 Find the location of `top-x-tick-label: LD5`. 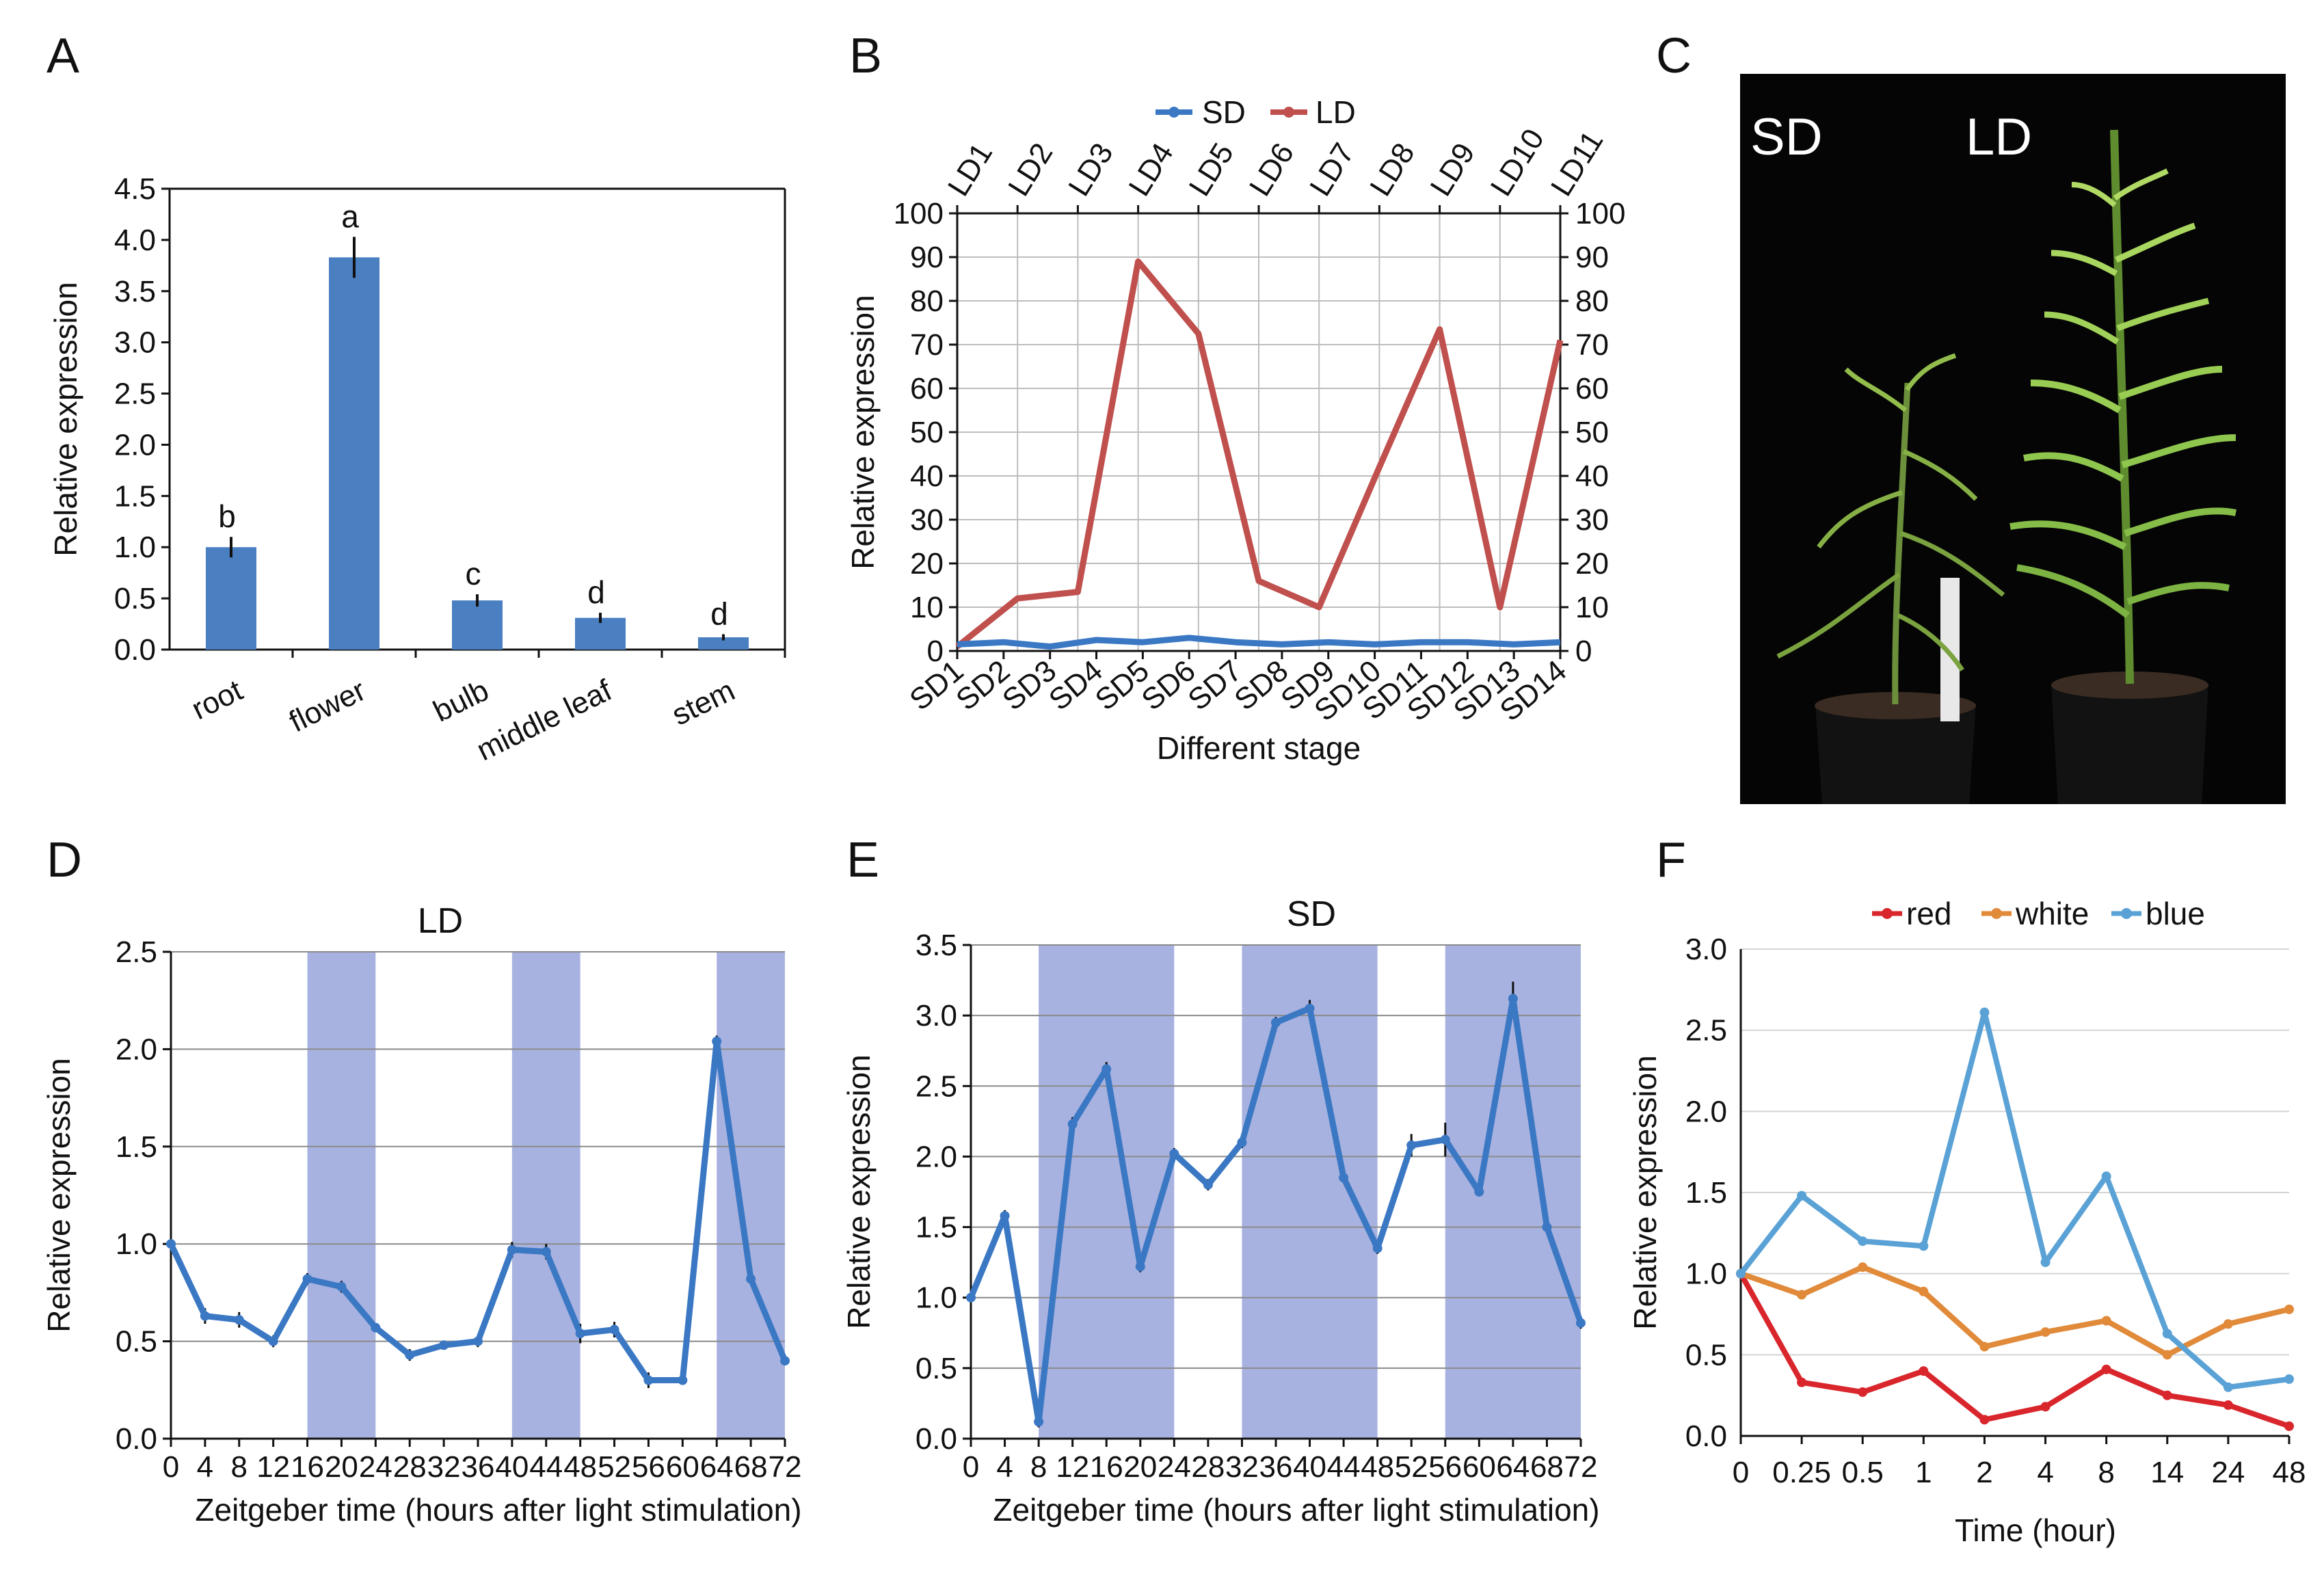

top-x-tick-label: LD5 is located at coordinates (1211, 169).